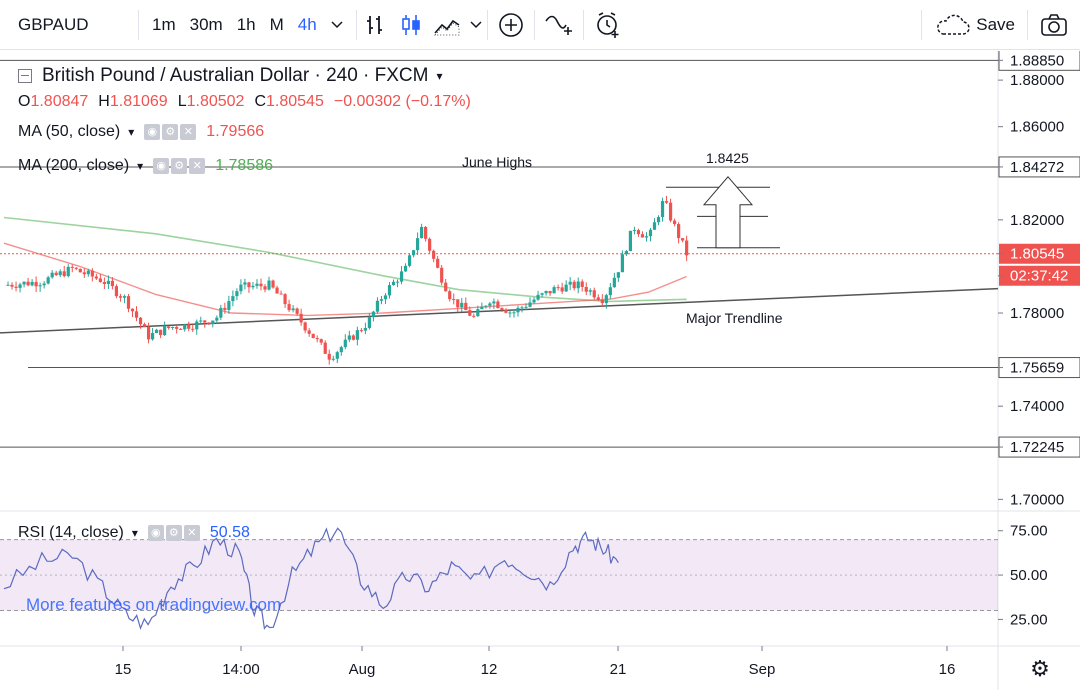 This screenshot has width=1080, height=690. What do you see at coordinates (53, 24) in the screenshot?
I see `symbol-search: GBPAUD` at bounding box center [53, 24].